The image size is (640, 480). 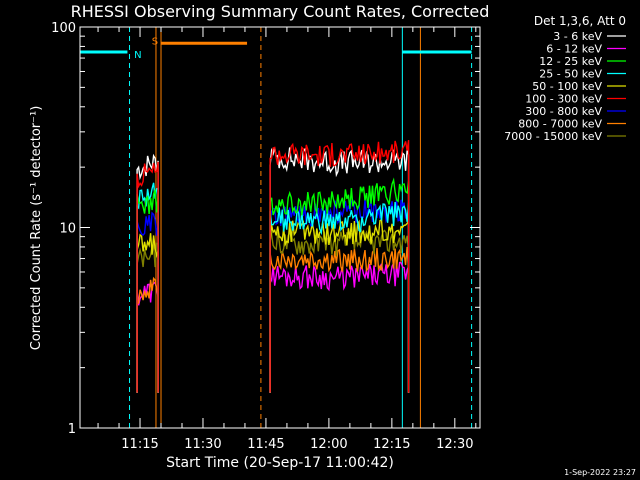 What do you see at coordinates (265, 444) in the screenshot?
I see `x-tick-label: 11:45` at bounding box center [265, 444].